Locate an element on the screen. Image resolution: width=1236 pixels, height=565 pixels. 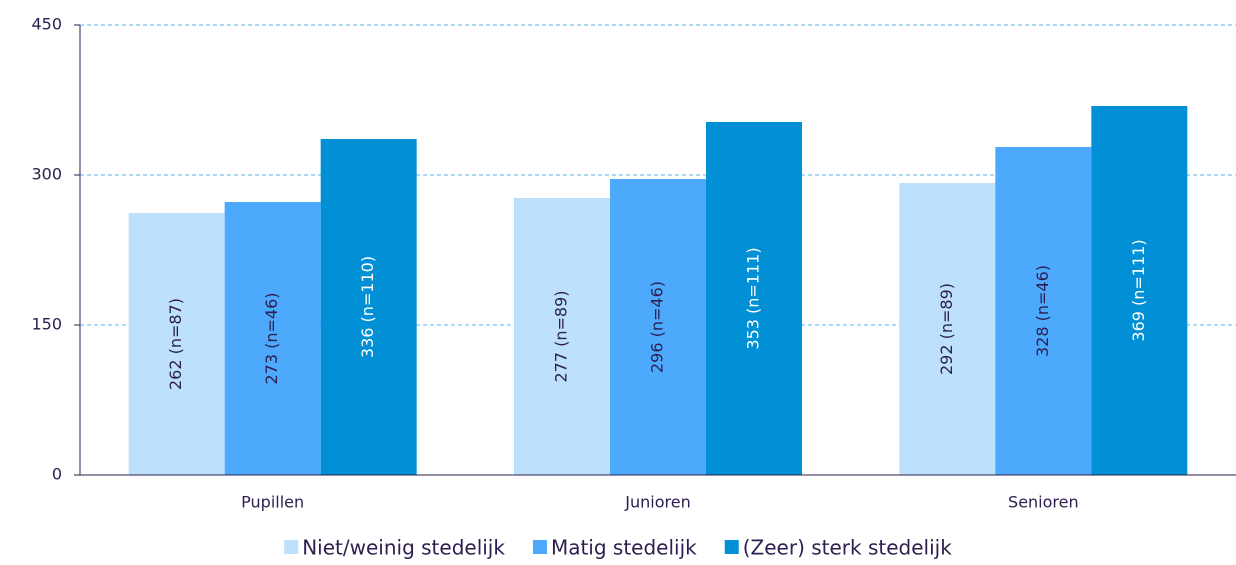
bar-label: 369 (n=111) is located at coordinates (1138, 290).